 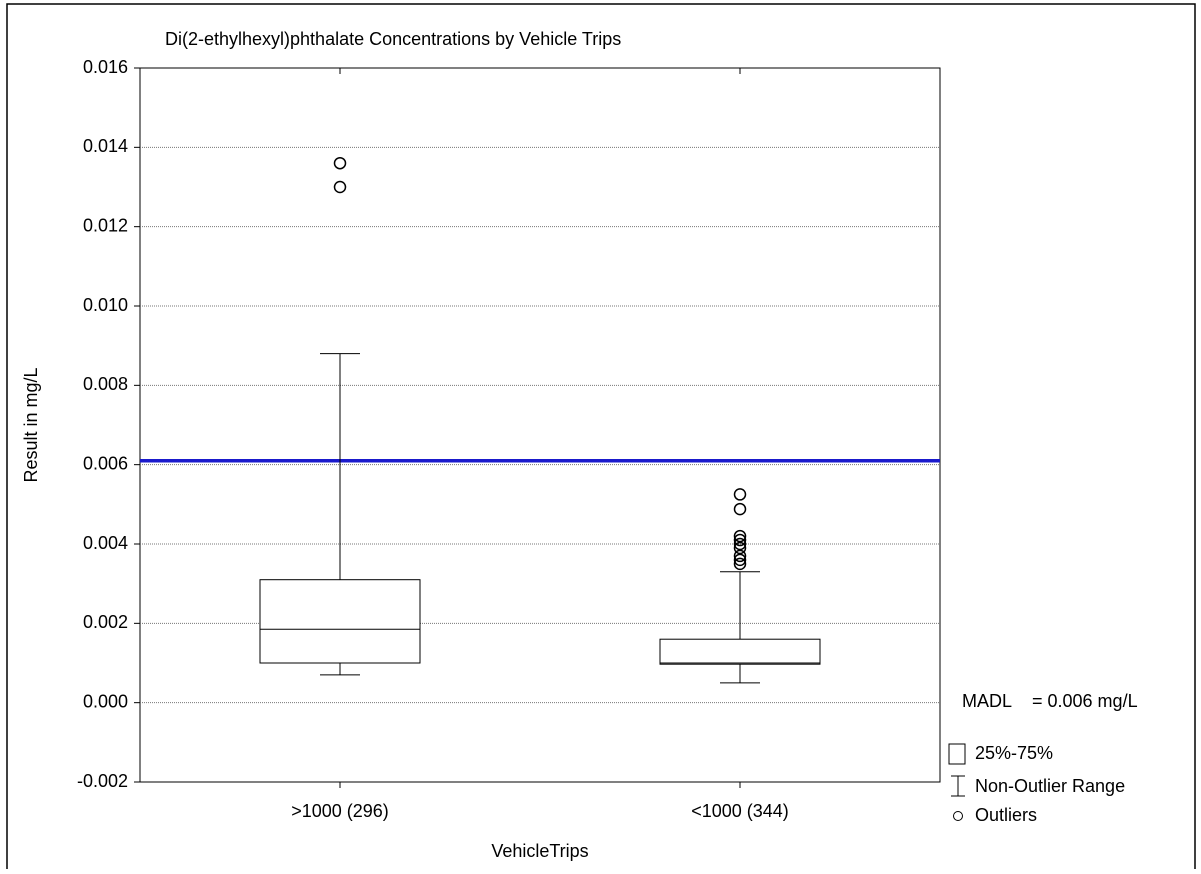 What do you see at coordinates (1006, 815) in the screenshot?
I see `legend-label: Outliers` at bounding box center [1006, 815].